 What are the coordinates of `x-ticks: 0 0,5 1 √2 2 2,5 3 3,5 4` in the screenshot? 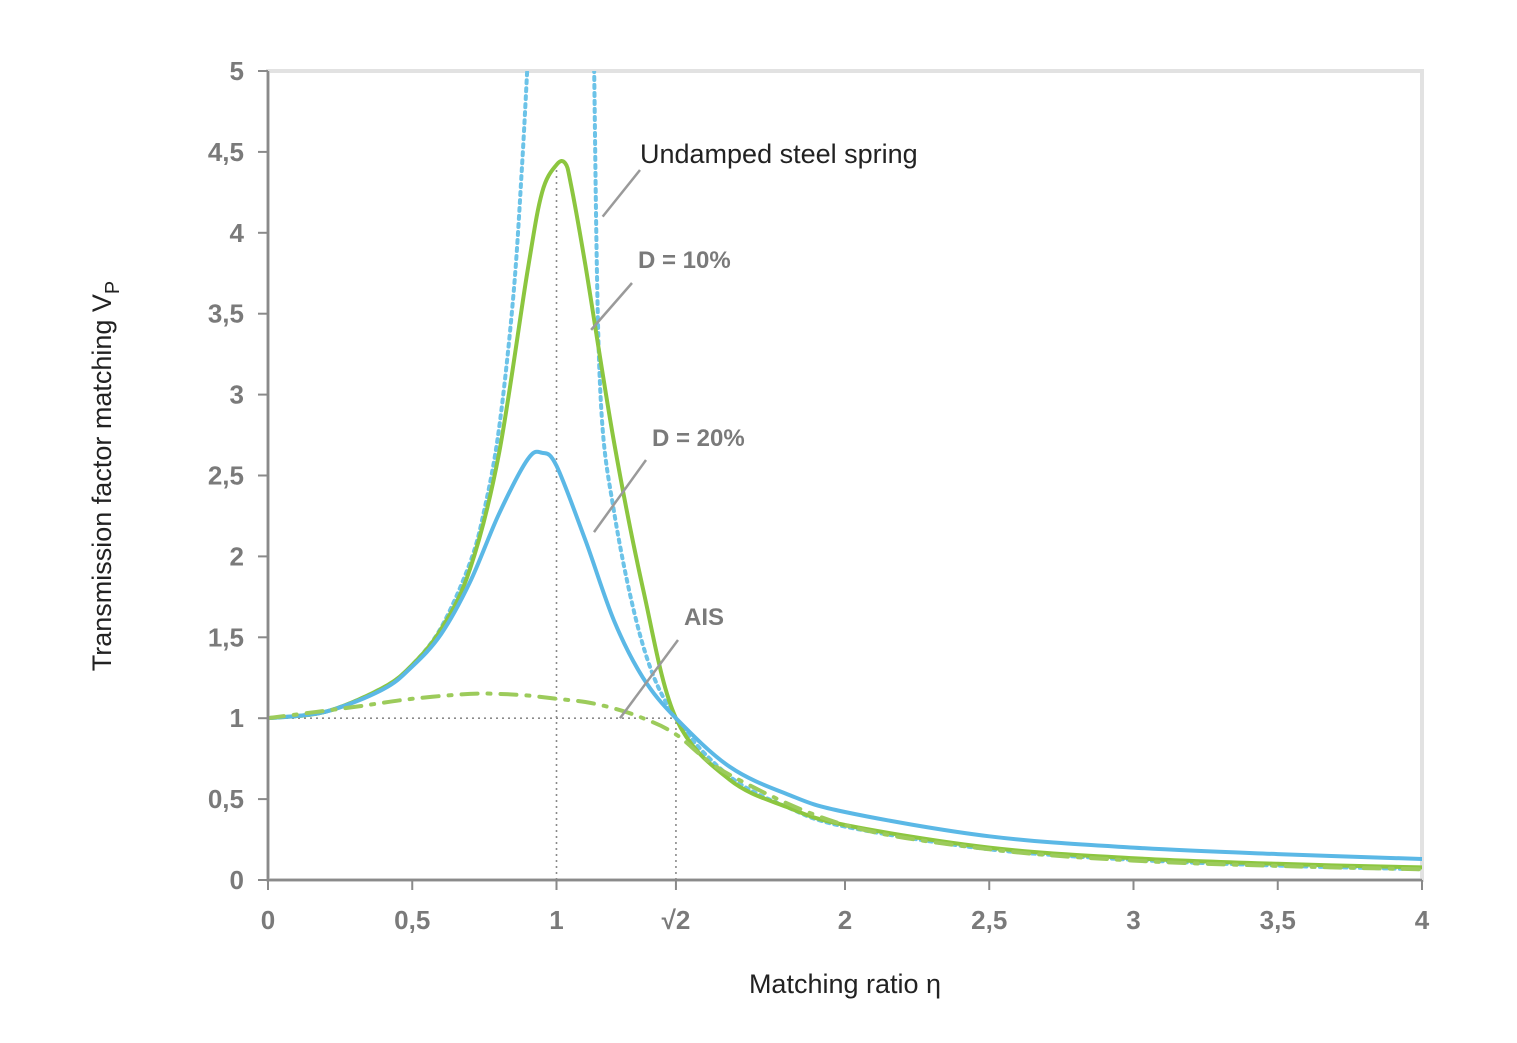 It's located at (845, 907).